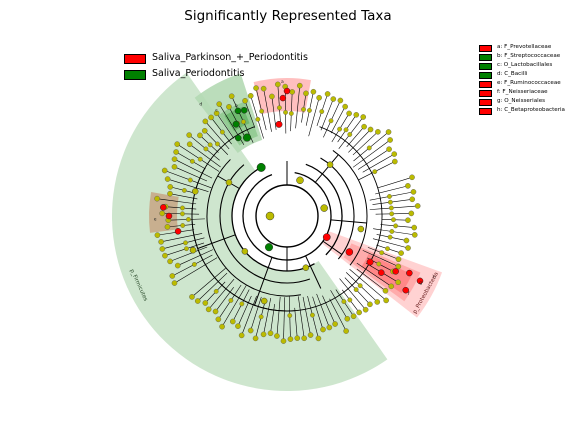 This screenshot has height=432, width=576. Describe the element at coordinates (512, 74) in the screenshot. I see `taxa-label: d: C_Bacilli` at that location.